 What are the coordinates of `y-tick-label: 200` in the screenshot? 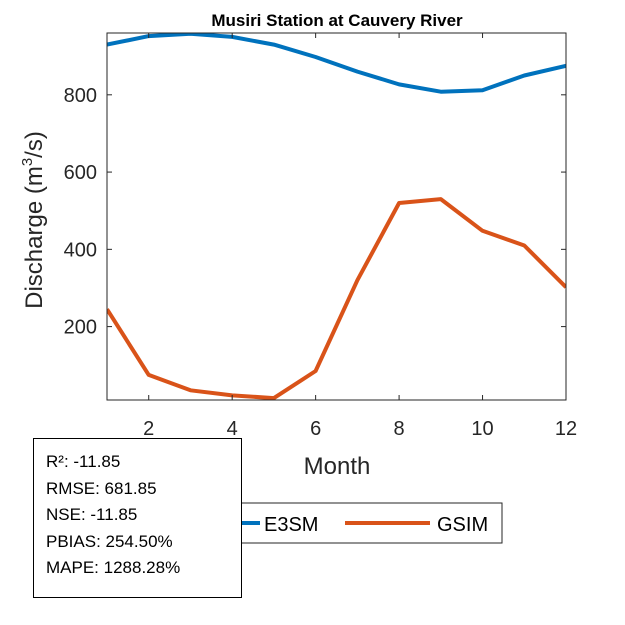 It's located at (80, 328).